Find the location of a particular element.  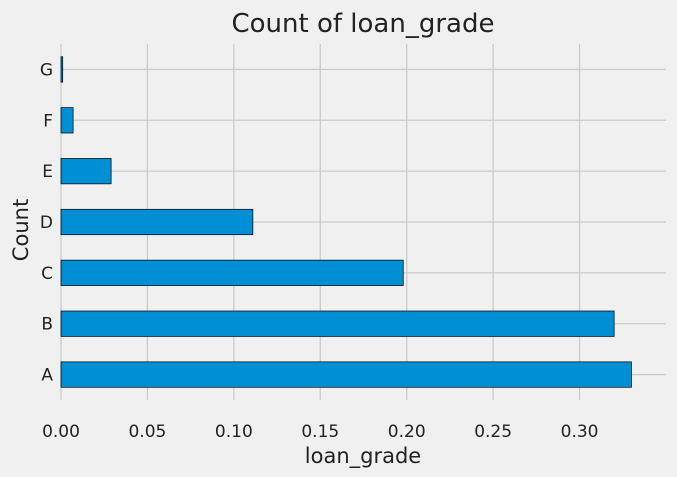

bar-B is located at coordinates (337, 323).